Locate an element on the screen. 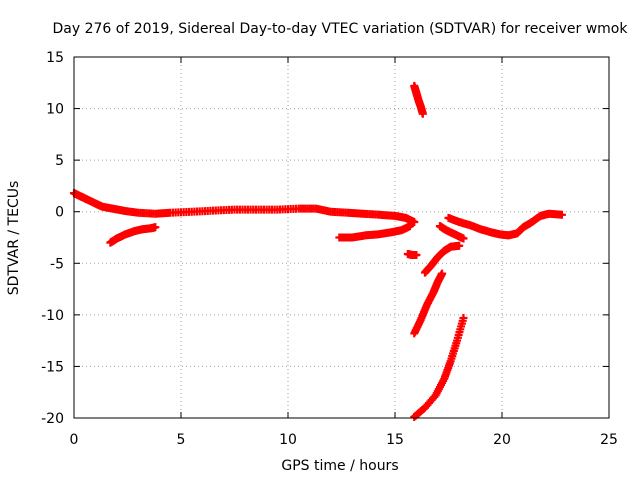  x-tick-label: 15 is located at coordinates (395, 440).